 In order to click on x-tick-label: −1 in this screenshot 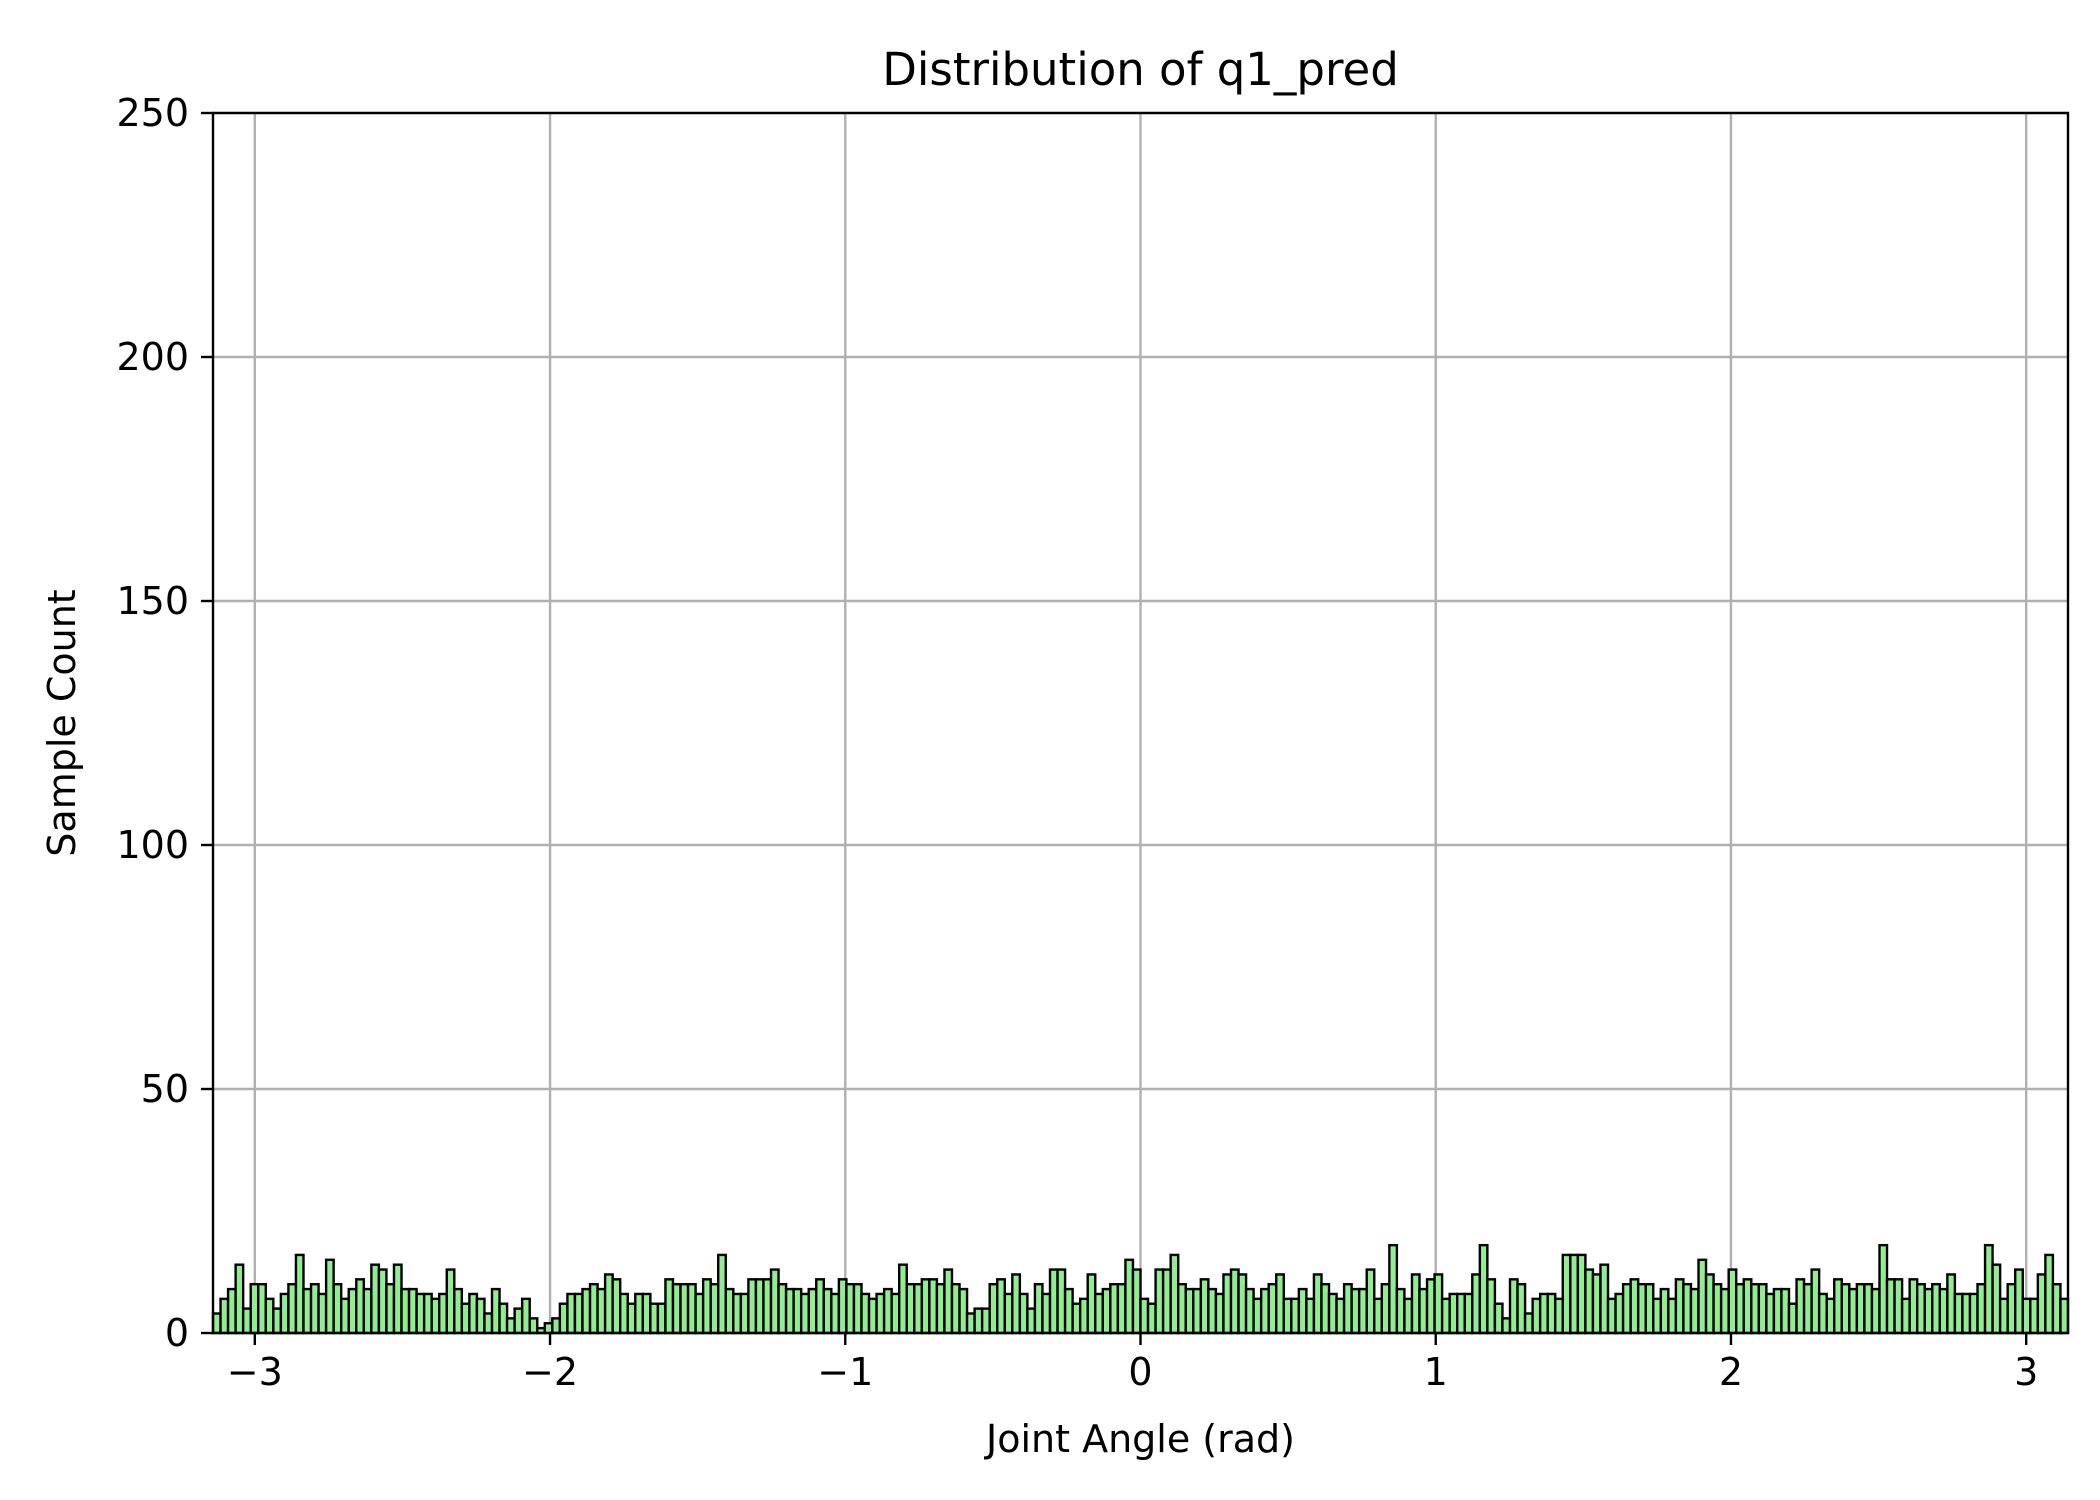, I will do `click(845, 1372)`.